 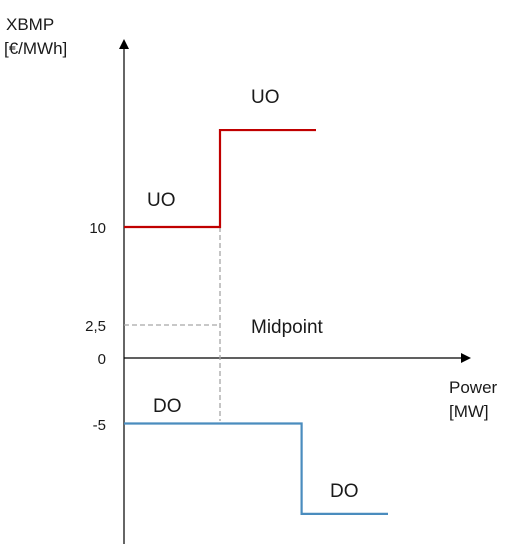 I want to click on uo-label-lower: UO, so click(x=161, y=200).